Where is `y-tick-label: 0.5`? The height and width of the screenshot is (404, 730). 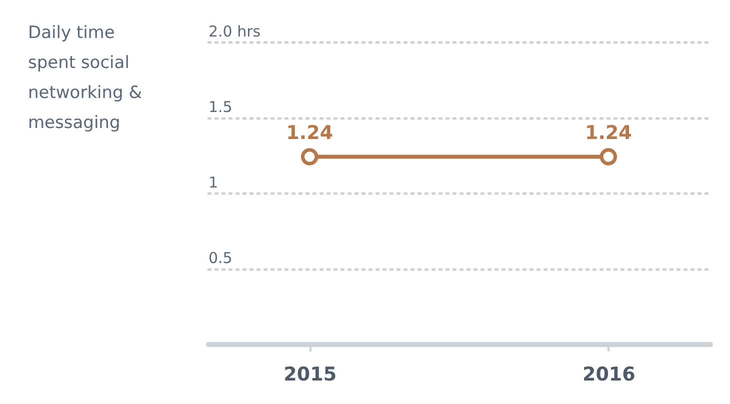
y-tick-label: 0.5 is located at coordinates (220, 258).